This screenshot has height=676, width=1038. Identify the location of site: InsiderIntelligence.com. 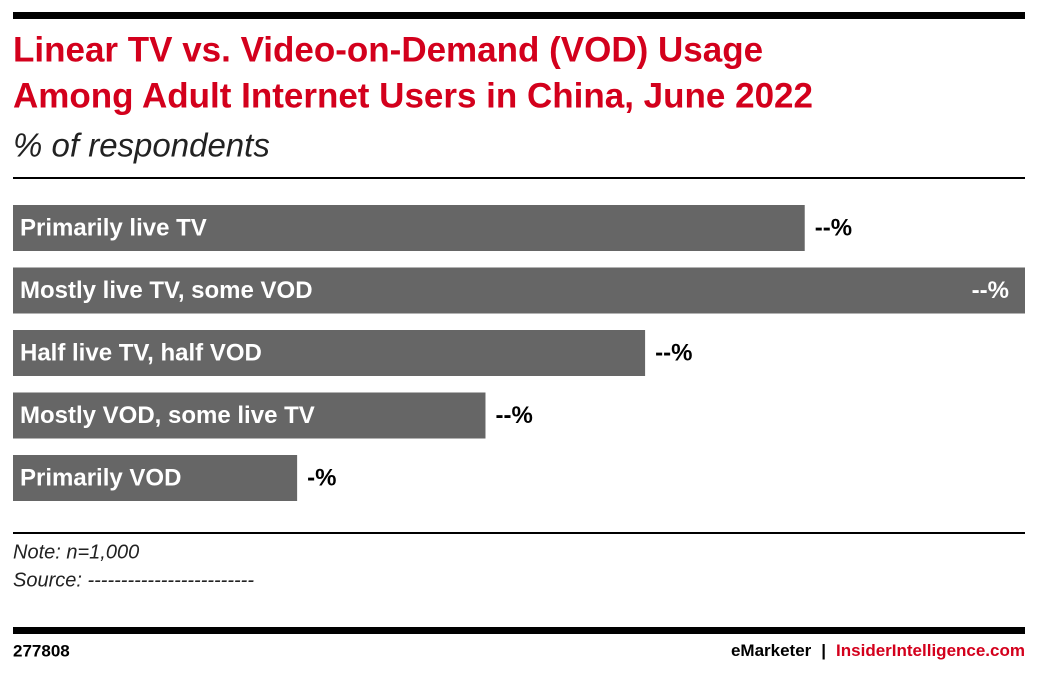
(930, 650).